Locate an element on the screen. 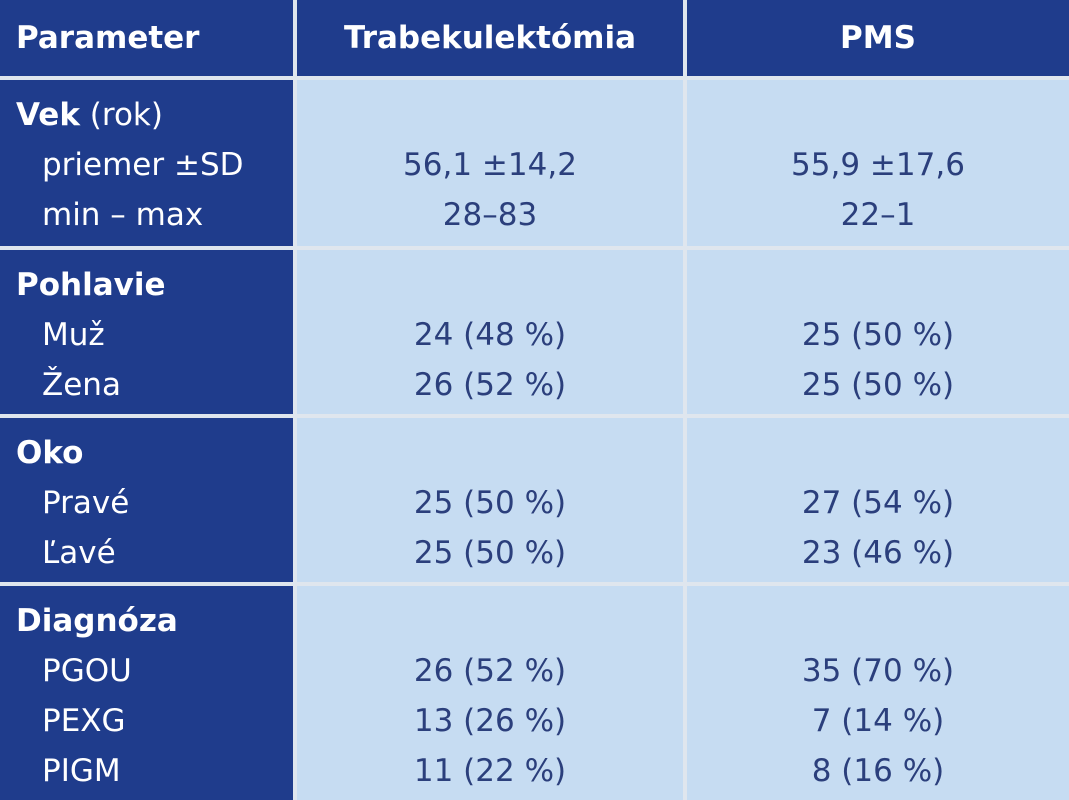  header-cell-text: PMS is located at coordinates (878, 38).